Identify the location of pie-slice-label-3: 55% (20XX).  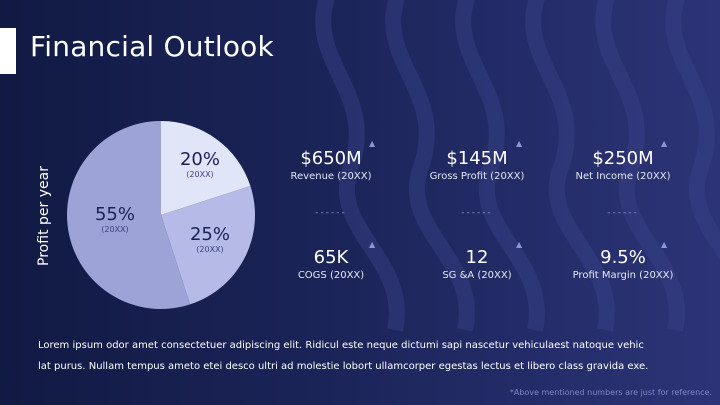
(115, 220).